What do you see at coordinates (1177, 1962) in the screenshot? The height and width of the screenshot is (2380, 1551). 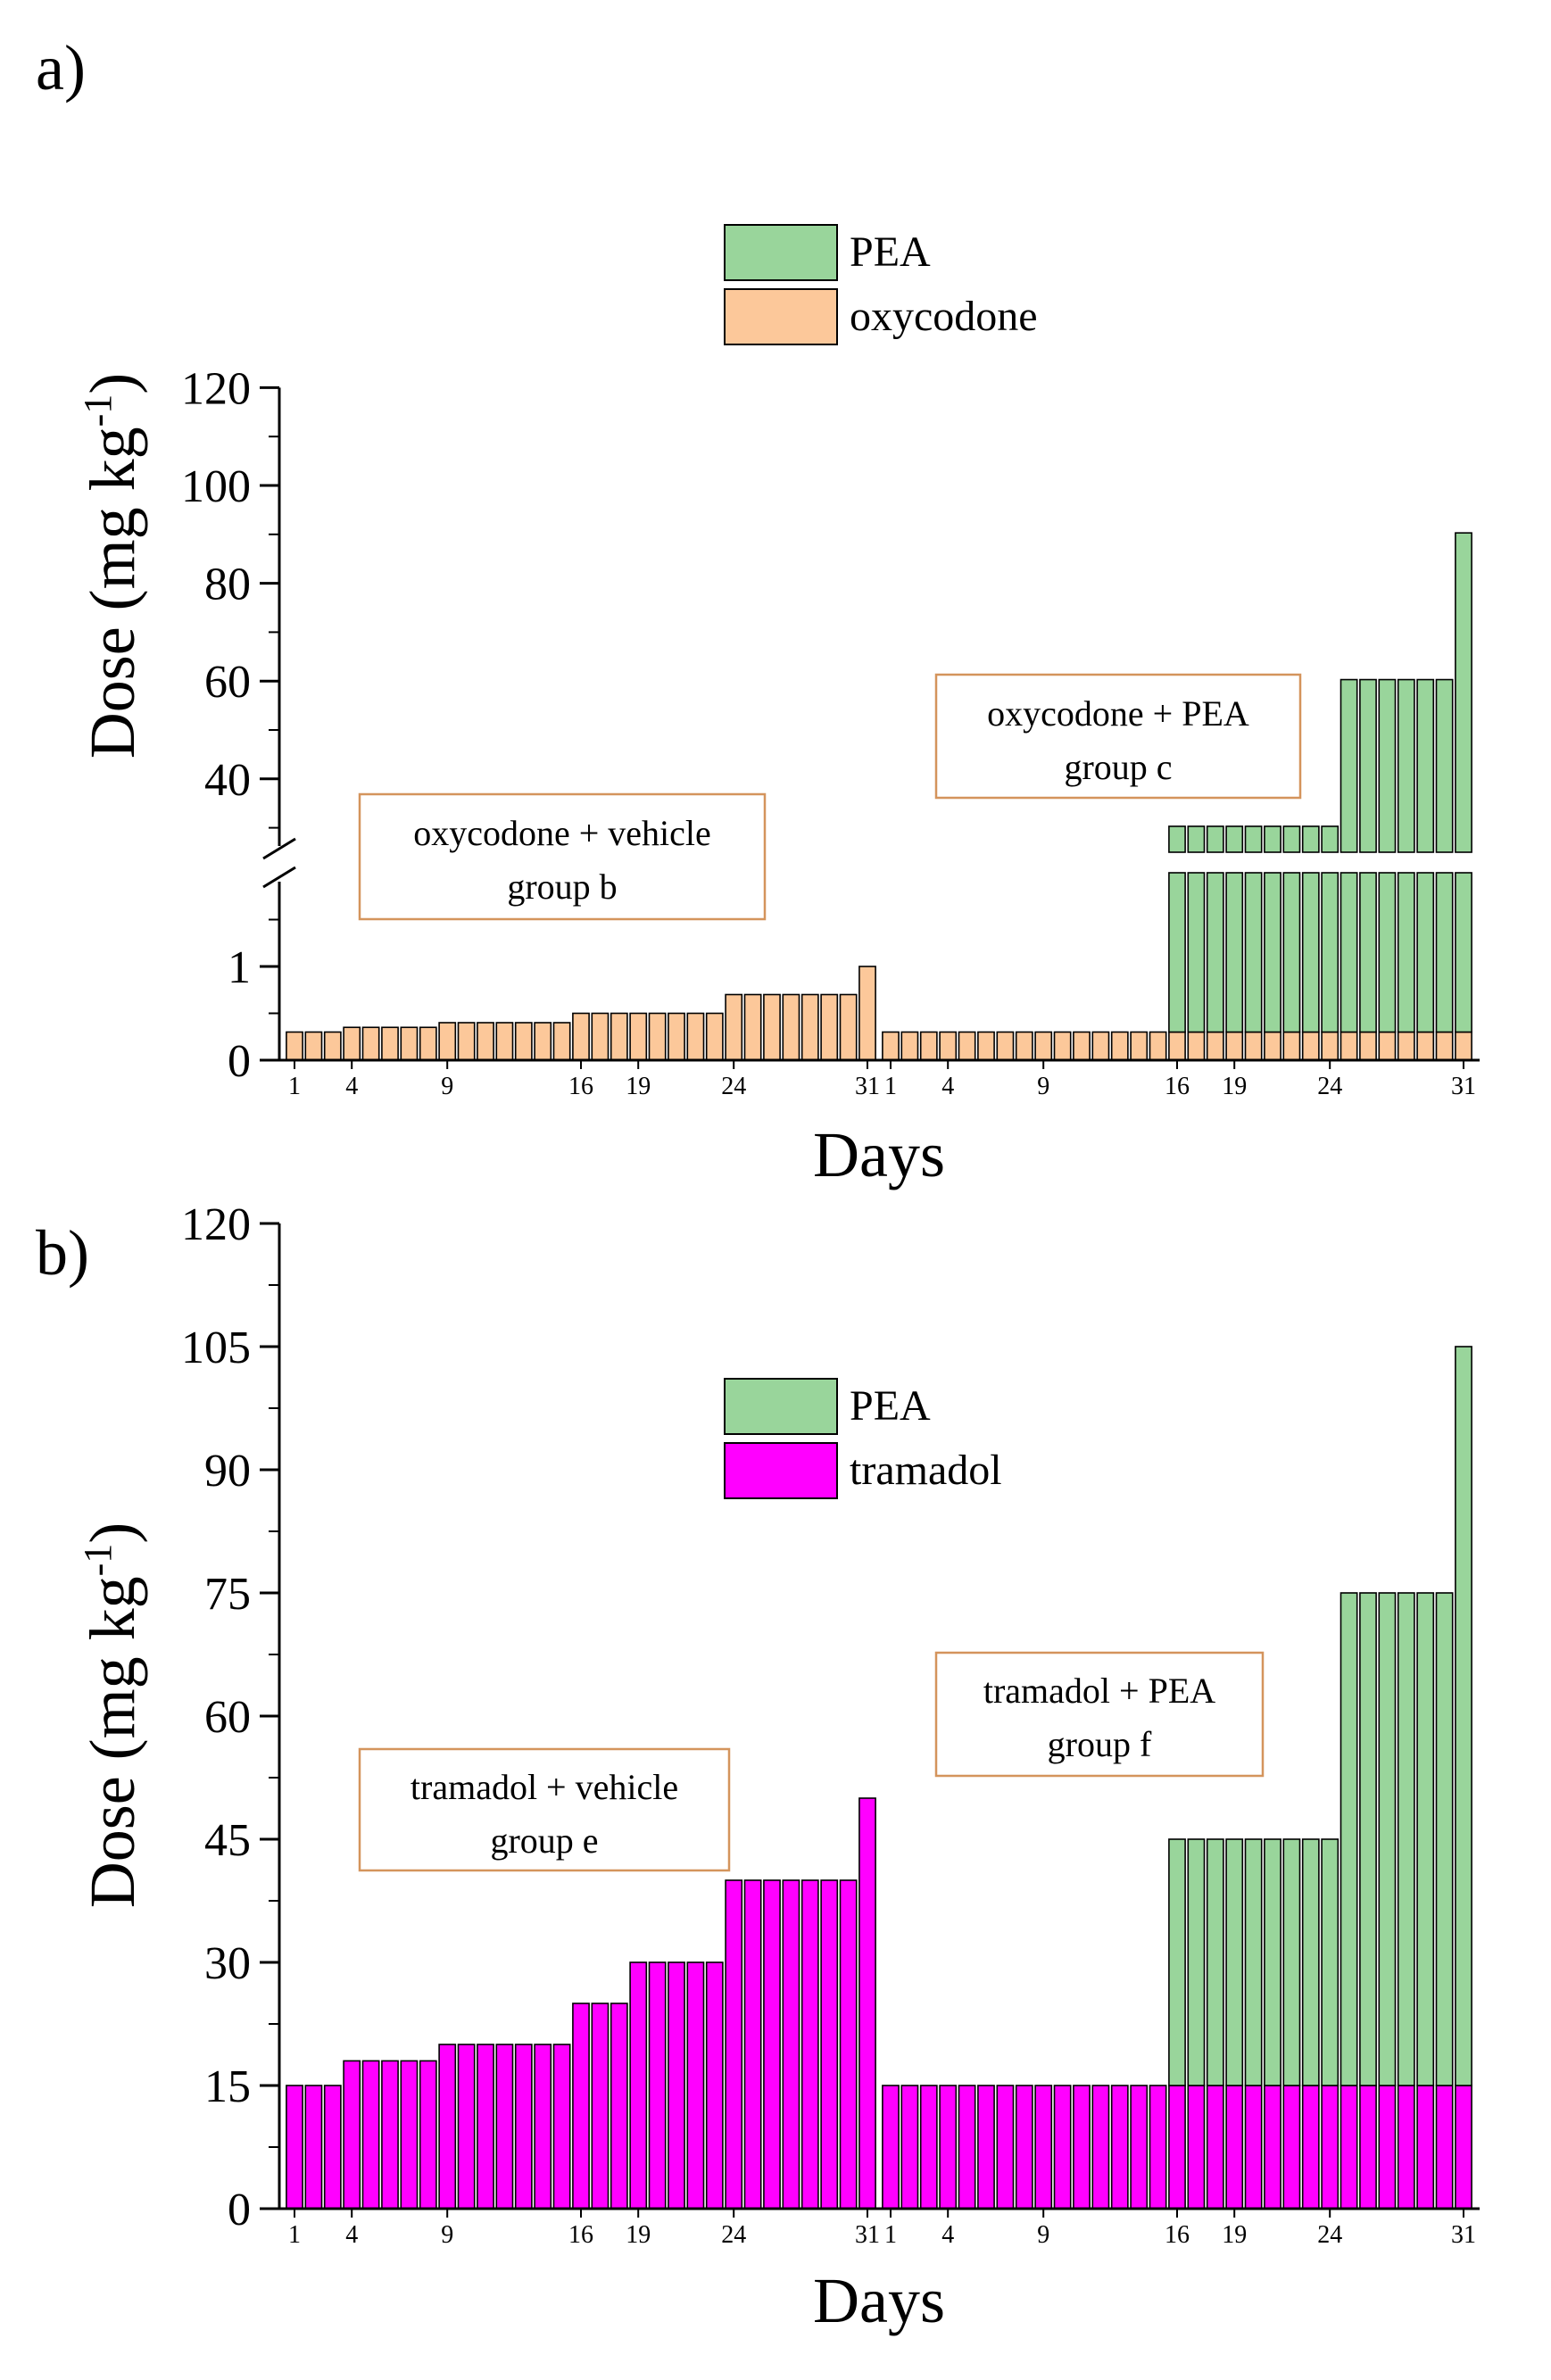 I see `bar-PEA-g1-d16` at bounding box center [1177, 1962].